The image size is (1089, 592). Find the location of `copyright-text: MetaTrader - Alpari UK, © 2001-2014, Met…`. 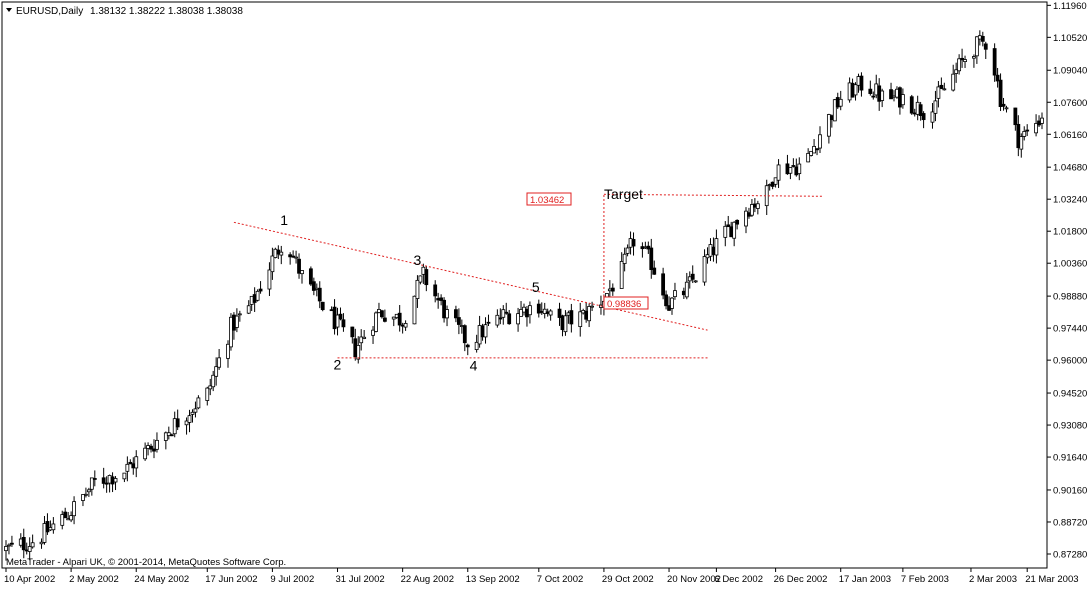

copyright-text: MetaTrader - Alpari UK, © 2001-2014, Met… is located at coordinates (146, 562).